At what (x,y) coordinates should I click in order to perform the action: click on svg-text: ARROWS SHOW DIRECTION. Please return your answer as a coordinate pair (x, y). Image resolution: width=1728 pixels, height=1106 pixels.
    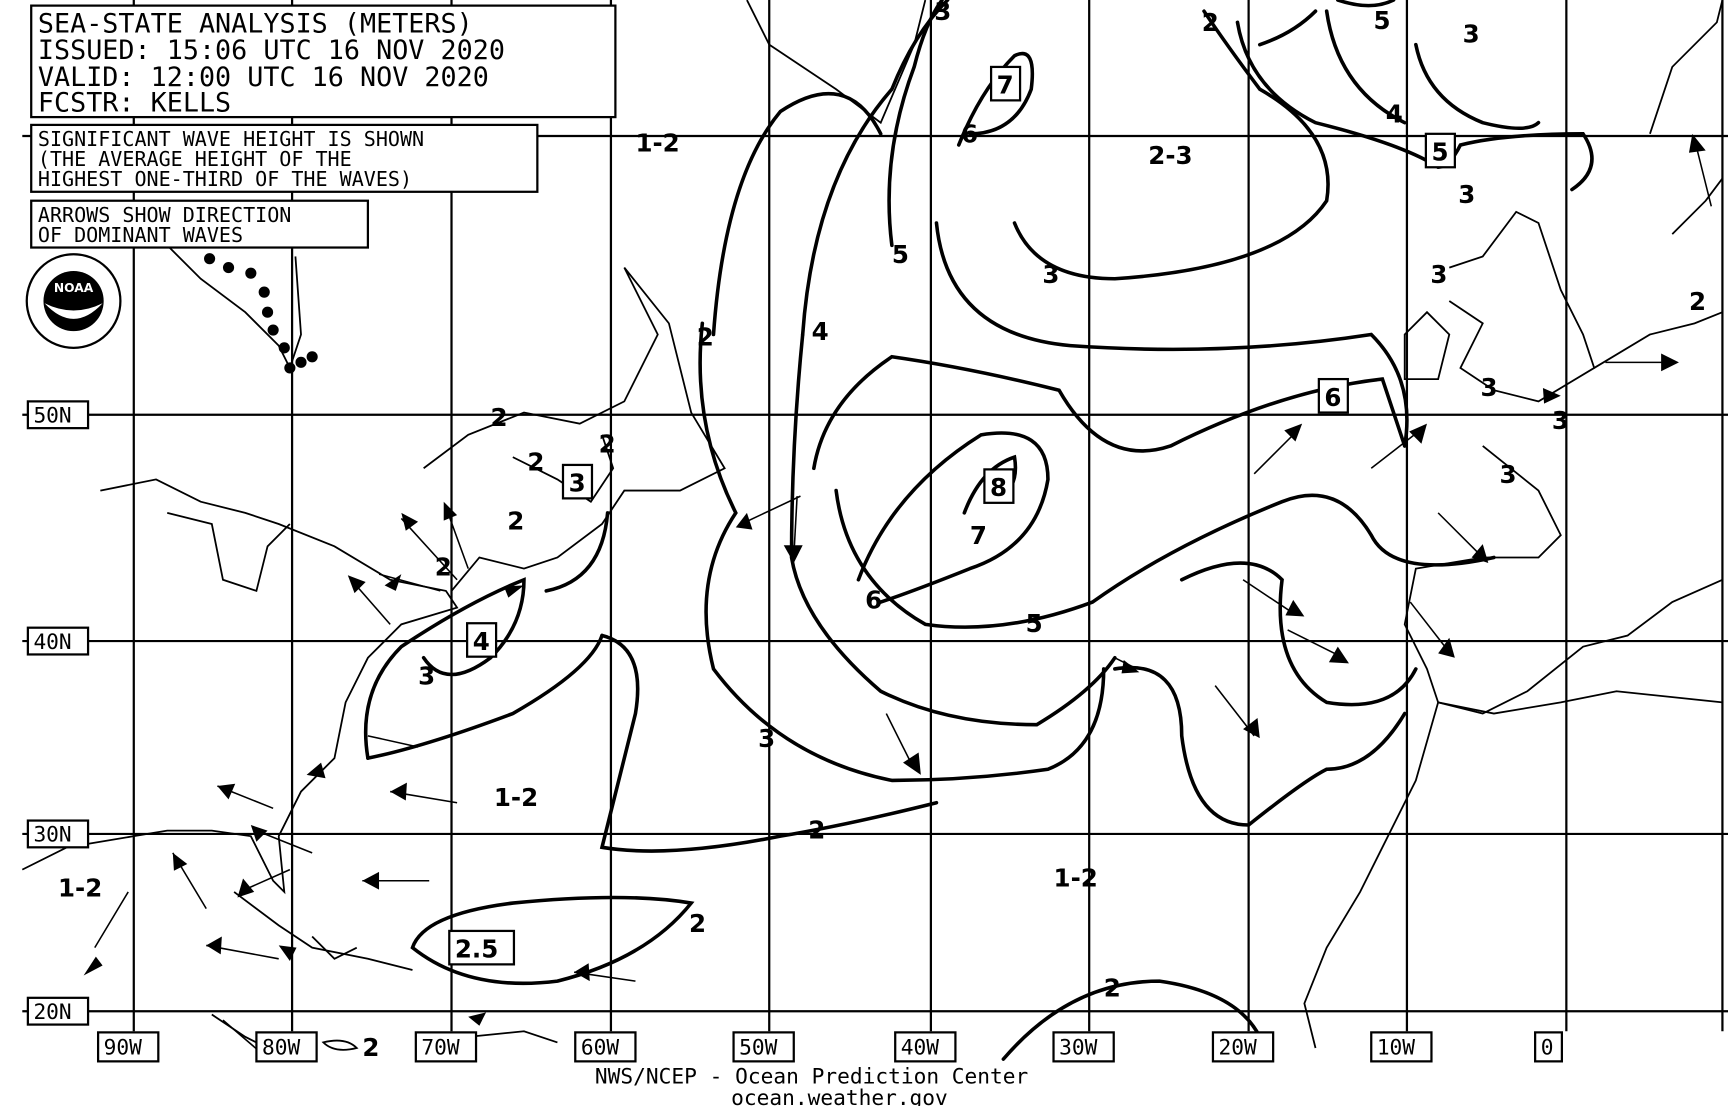
    Looking at the image, I should click on (164, 215).